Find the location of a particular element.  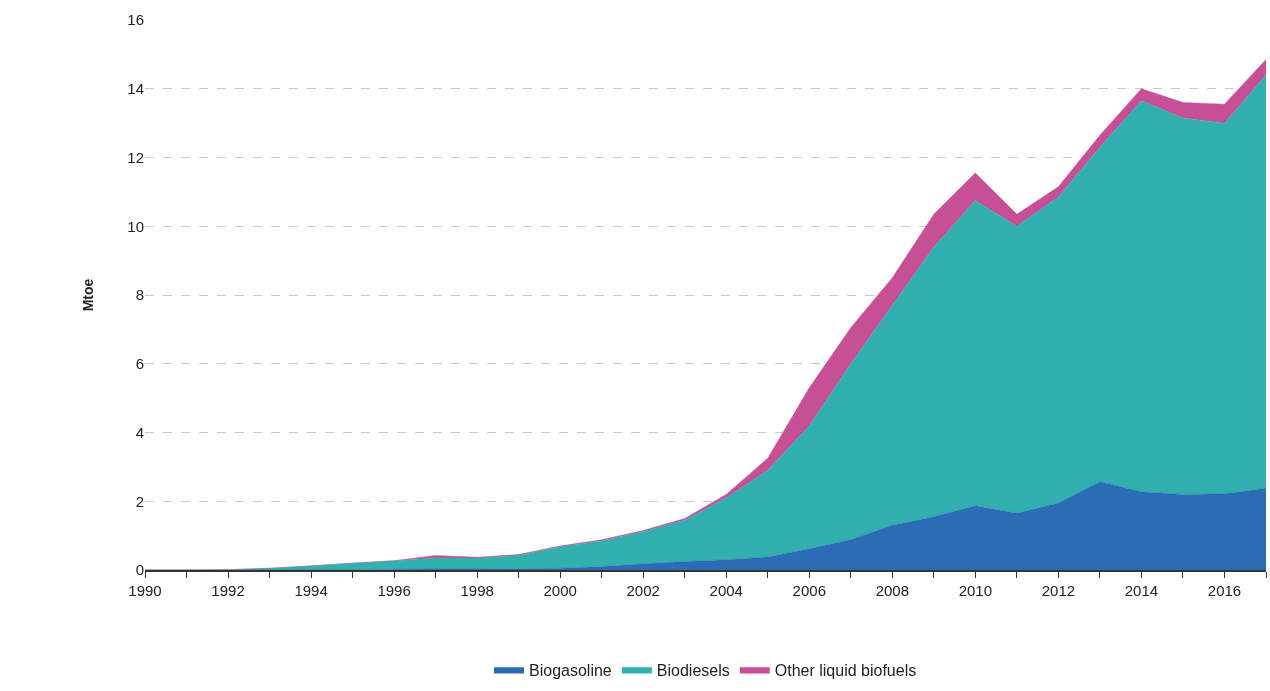

y-tick-label: 0 is located at coordinates (139, 570).